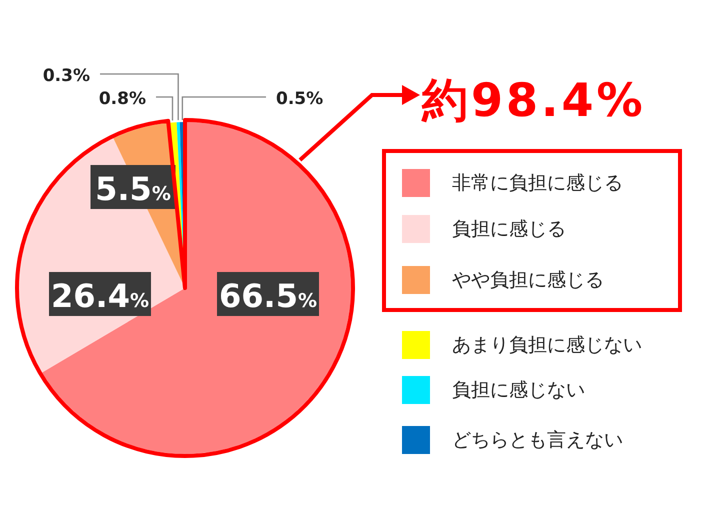 This screenshot has width=710, height=532. Describe the element at coordinates (66, 76) in the screenshot. I see `data-label: 0.3%` at that location.